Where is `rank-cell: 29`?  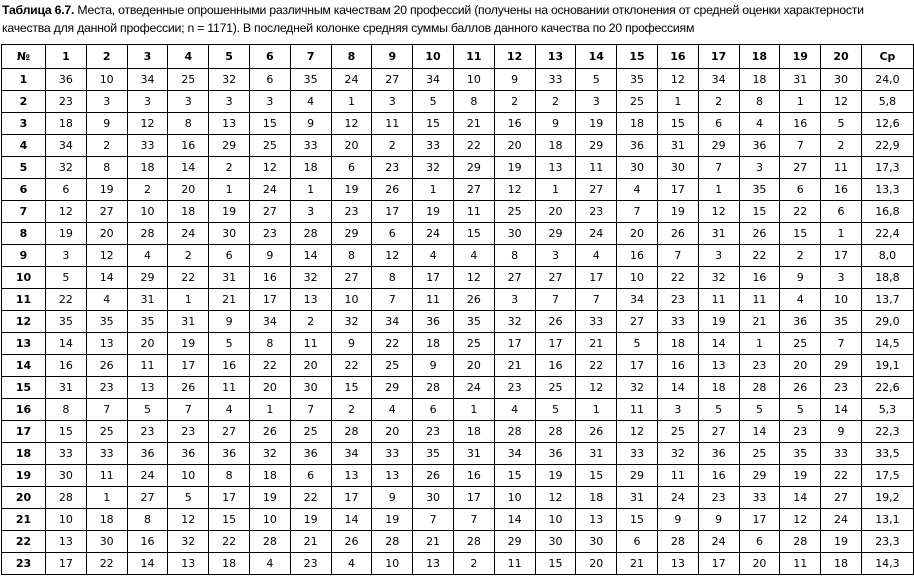 rank-cell: 29 is located at coordinates (718, 145).